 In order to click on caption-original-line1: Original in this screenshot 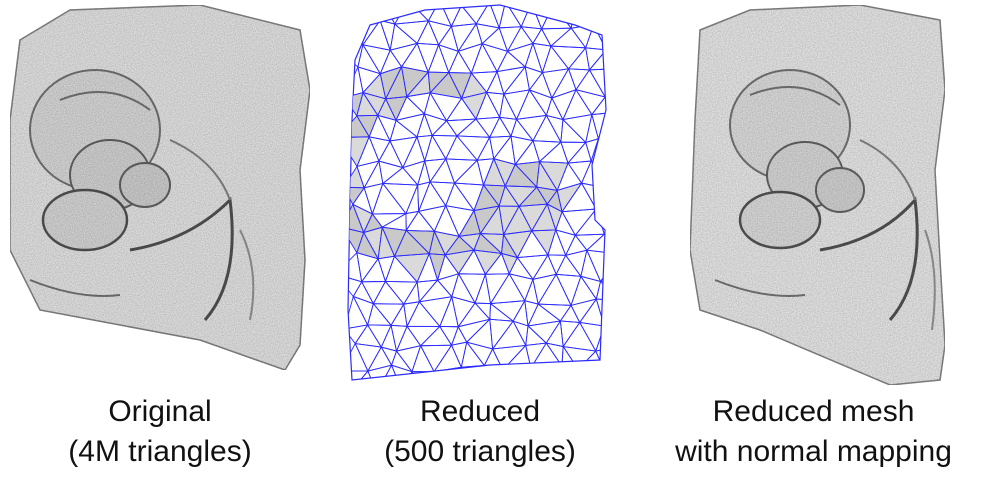, I will do `click(160, 411)`.